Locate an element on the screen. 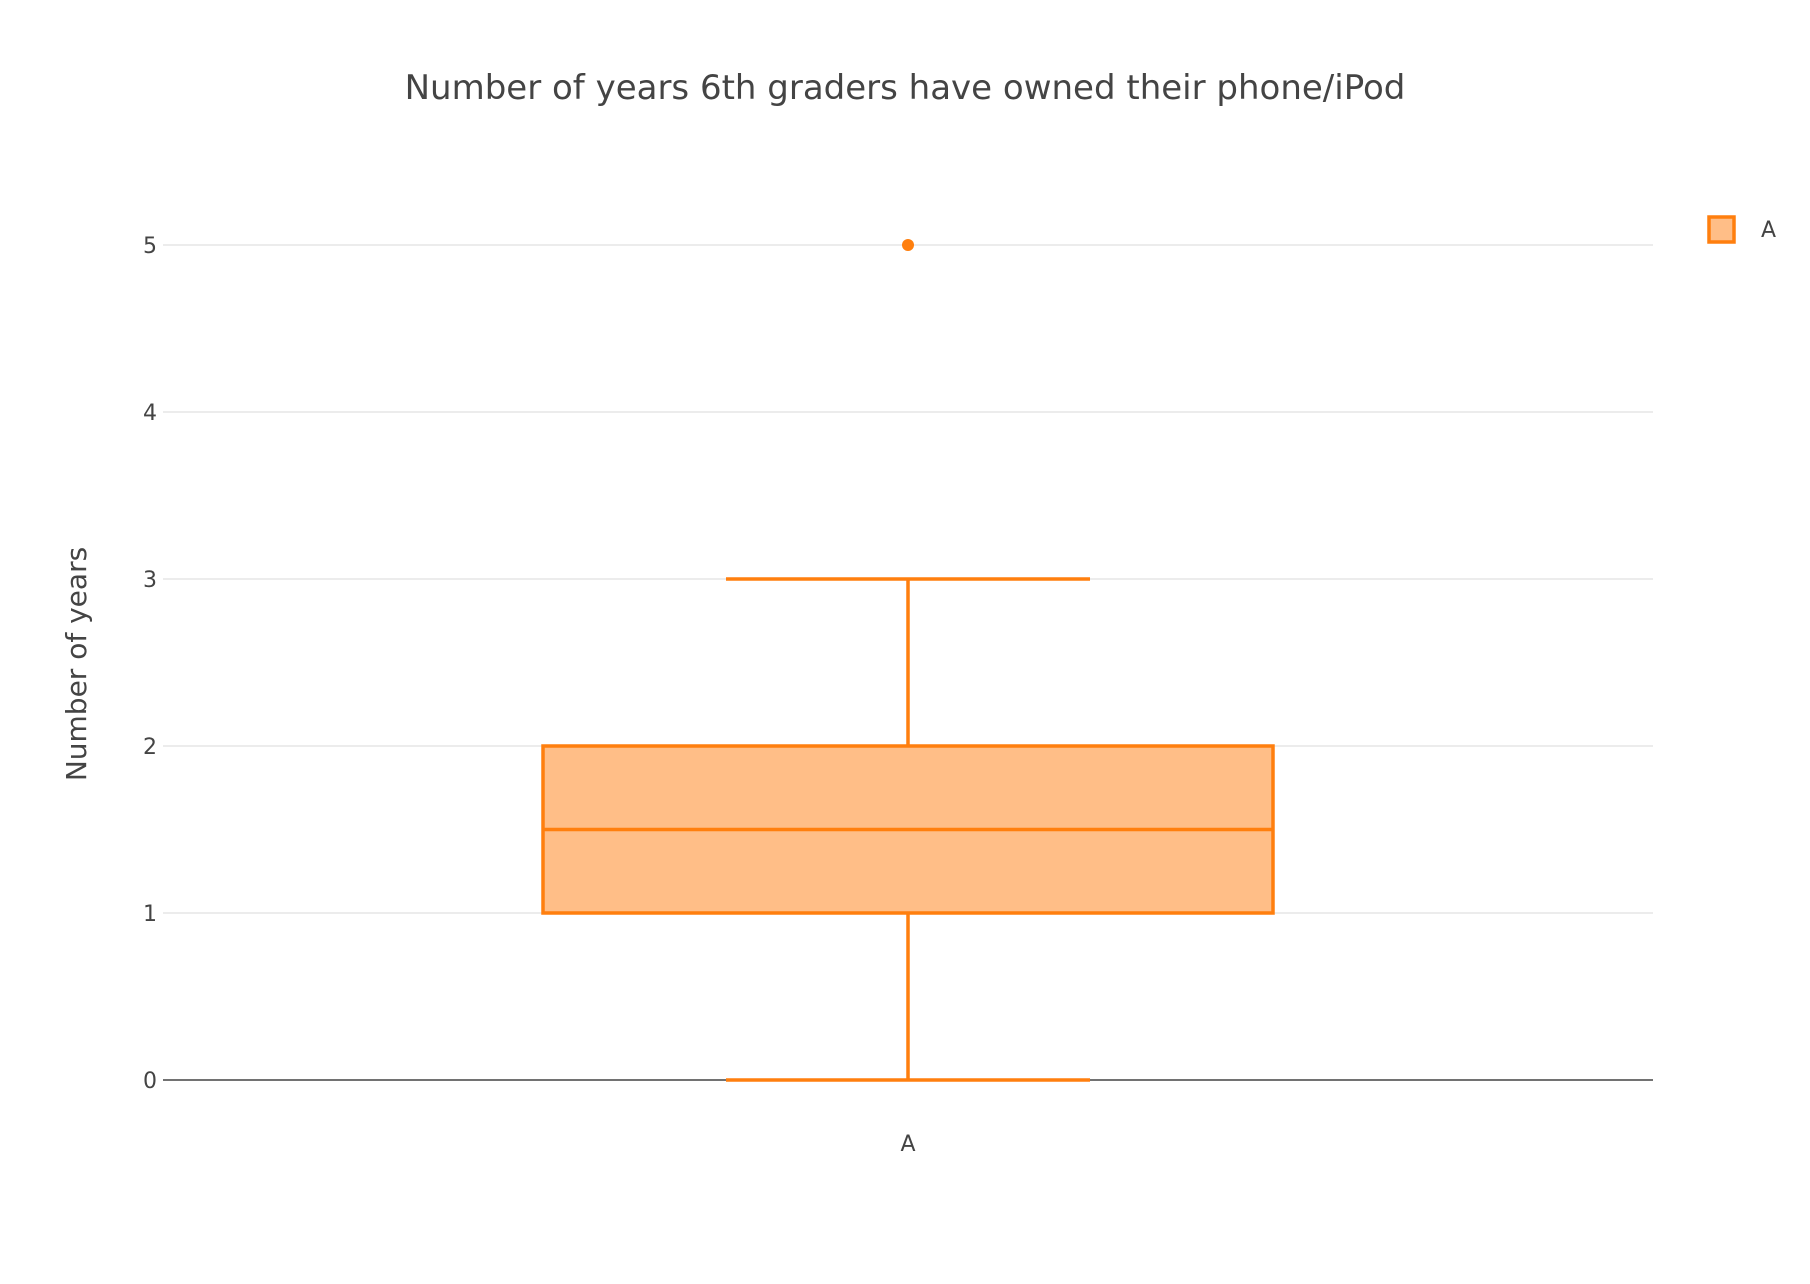  y-tick-labels: 0 1 2 3 4 5 is located at coordinates (150, 664).